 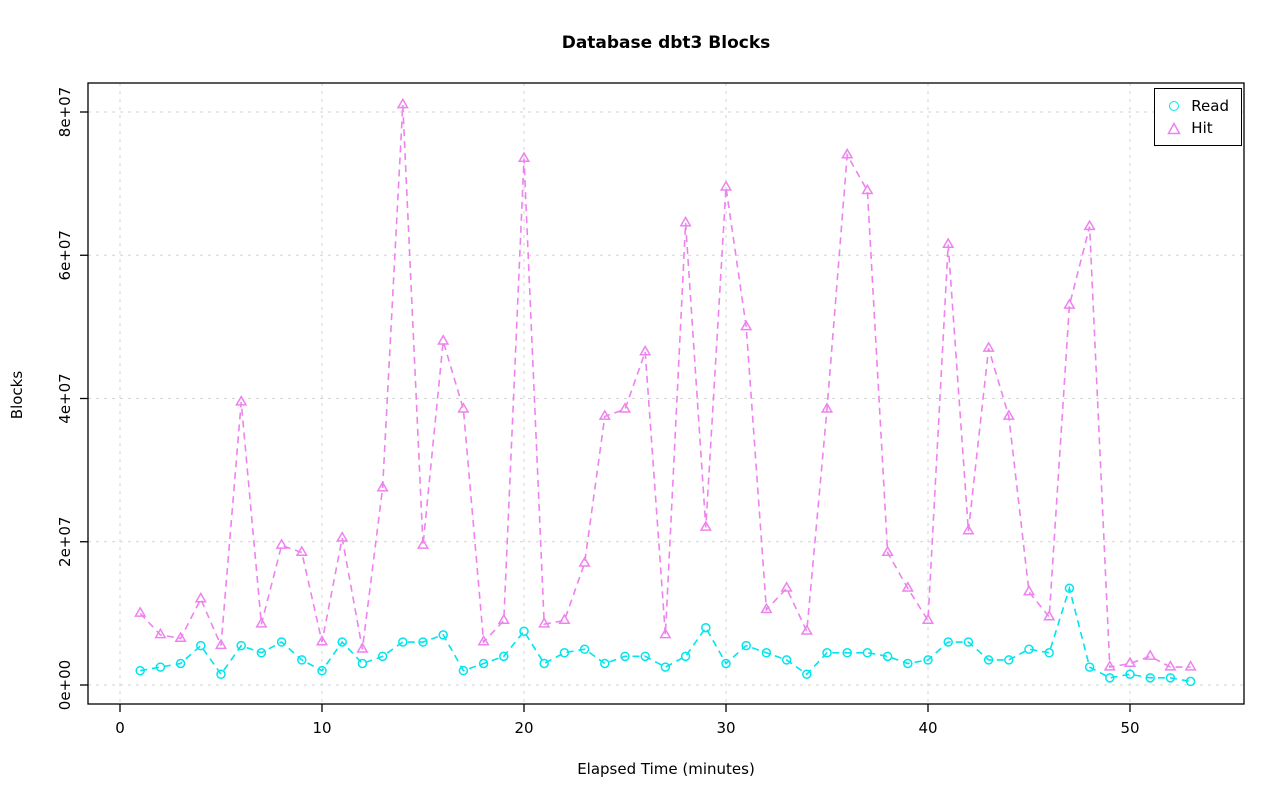 What do you see at coordinates (725, 728) in the screenshot?
I see `svg-text: 30` at bounding box center [725, 728].